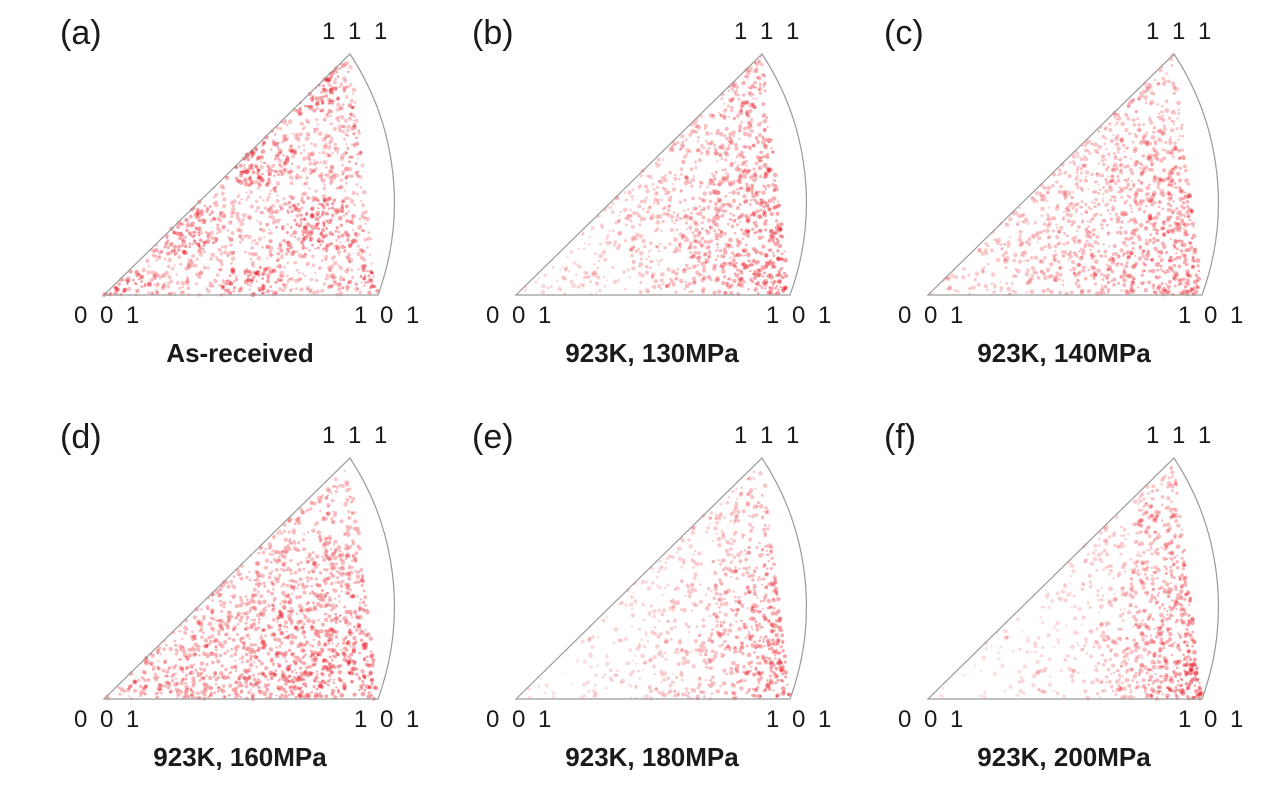 Image resolution: width=1270 pixels, height=808 pixels. What do you see at coordinates (652, 757) in the screenshot?
I see `panel-caption-e: 923K, 180MPa` at bounding box center [652, 757].